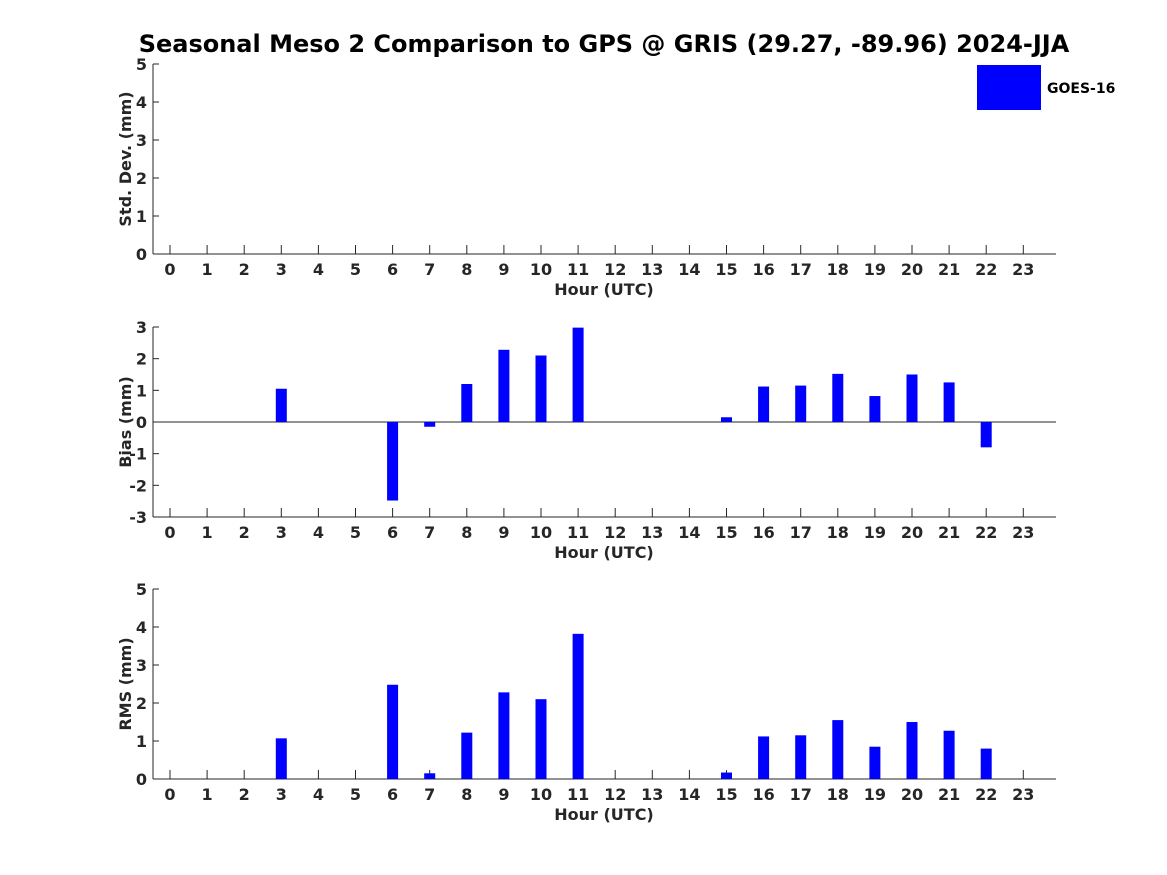 The width and height of the screenshot is (1167, 875). I want to click on x-tick-label: 11, so click(578, 532).